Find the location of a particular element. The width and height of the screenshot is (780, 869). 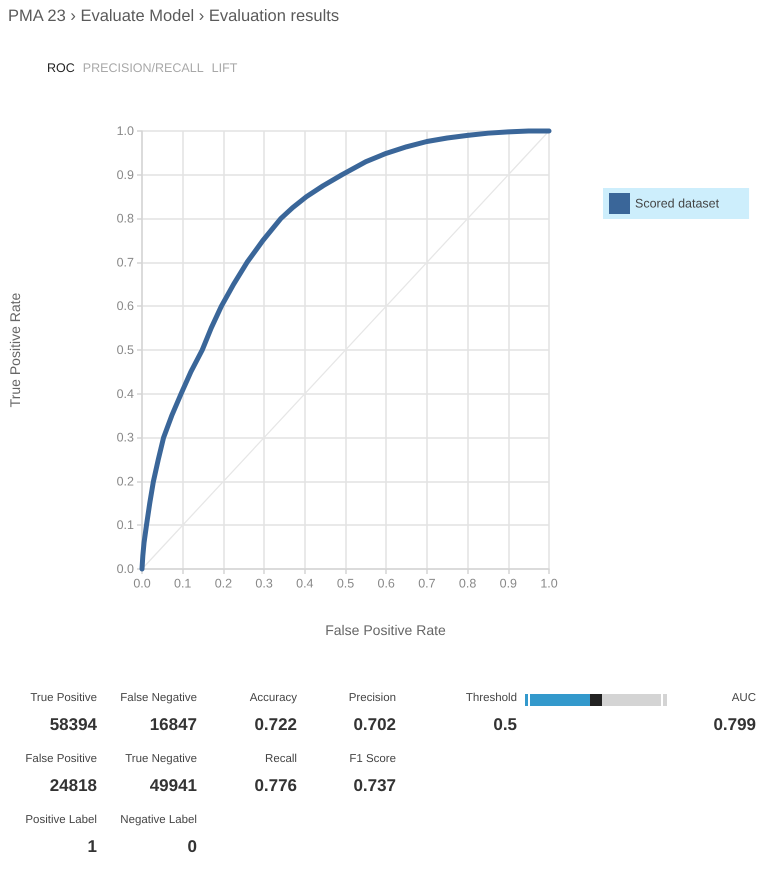

data-label: 1 is located at coordinates (92, 847).